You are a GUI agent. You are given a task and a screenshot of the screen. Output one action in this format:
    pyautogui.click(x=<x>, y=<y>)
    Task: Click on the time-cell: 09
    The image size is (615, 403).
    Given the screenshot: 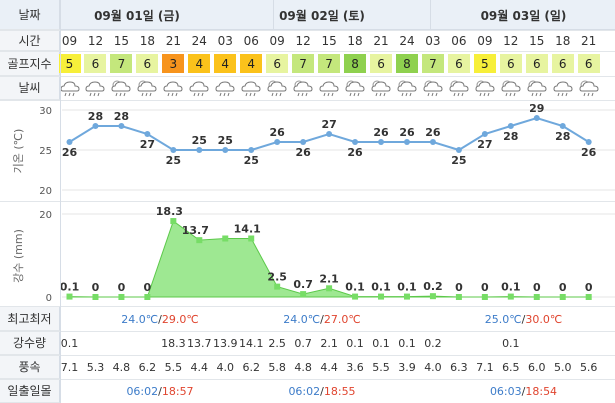 What is the action you would take?
    pyautogui.click(x=277, y=40)
    